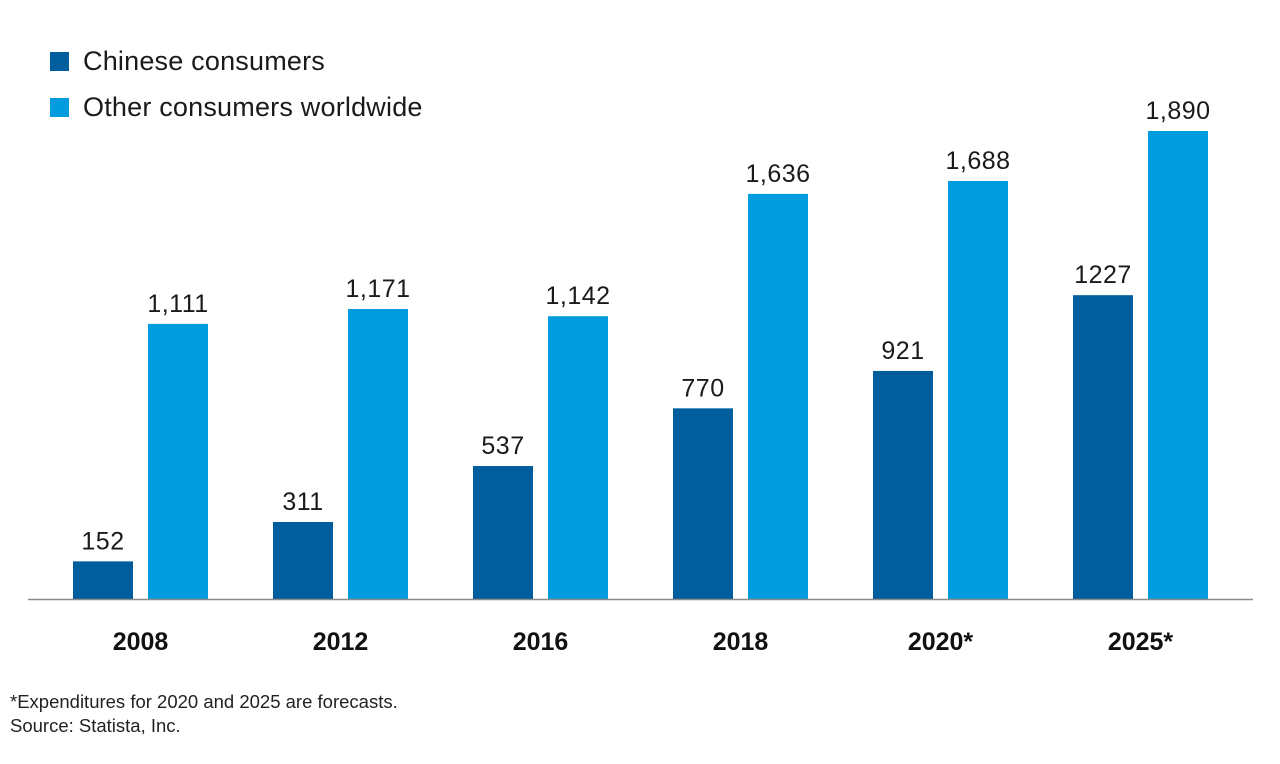 The width and height of the screenshot is (1280, 764). What do you see at coordinates (377, 289) in the screenshot?
I see `data-label-other-2012: 1,171` at bounding box center [377, 289].